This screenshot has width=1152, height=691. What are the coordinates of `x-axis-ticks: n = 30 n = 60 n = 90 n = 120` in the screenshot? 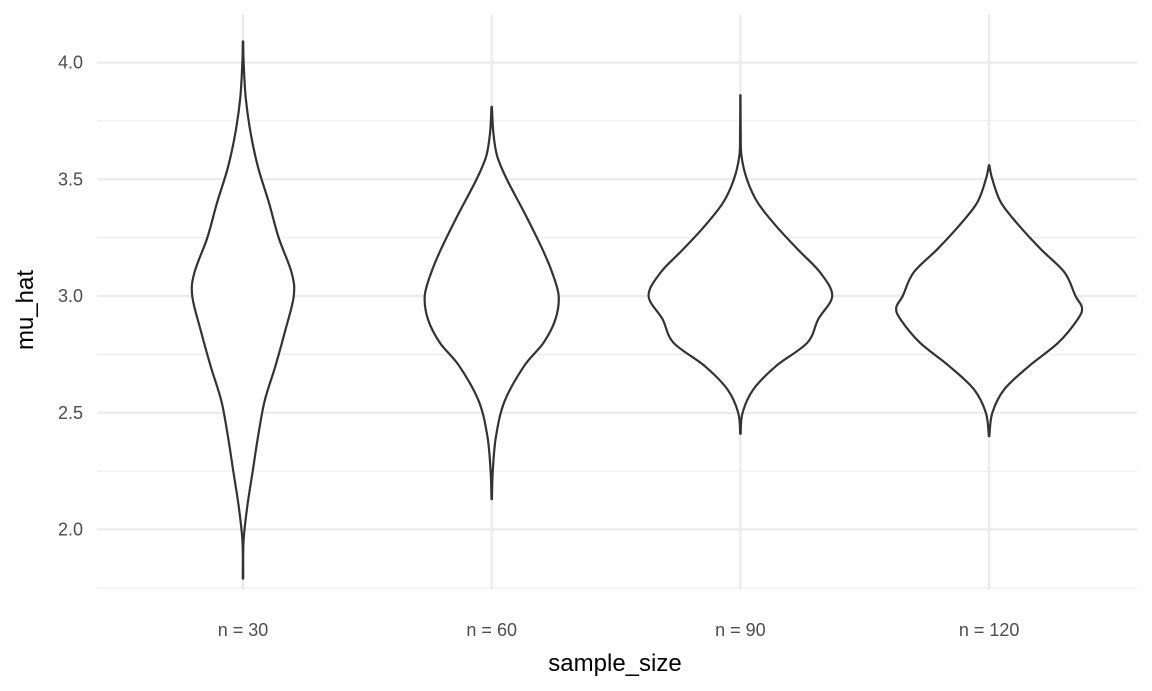 It's located at (619, 630).